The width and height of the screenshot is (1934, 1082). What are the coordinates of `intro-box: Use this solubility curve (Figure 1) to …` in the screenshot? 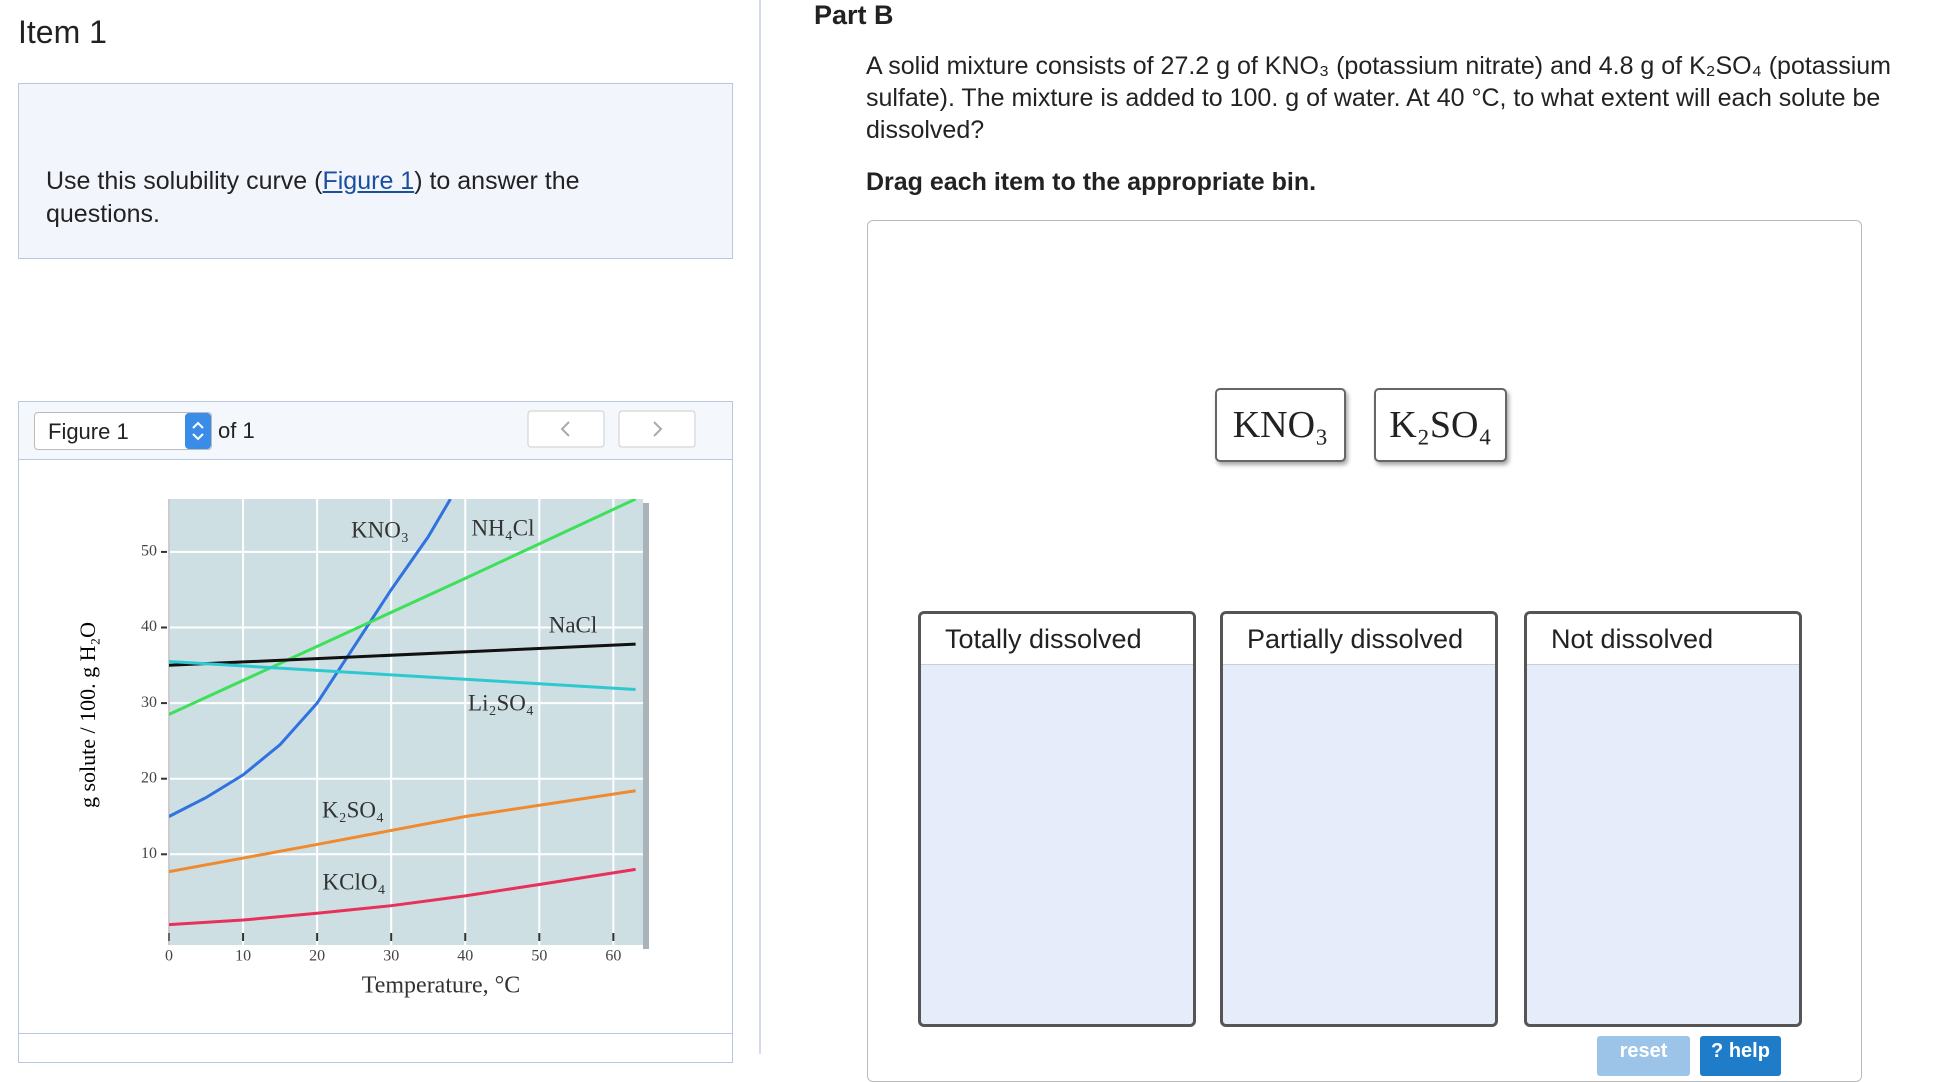 It's located at (375, 171).